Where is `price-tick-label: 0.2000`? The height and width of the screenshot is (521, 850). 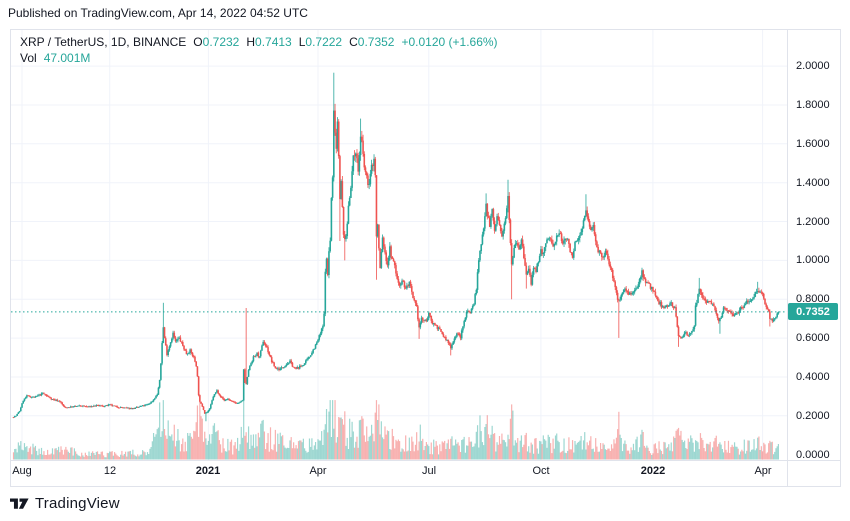
price-tick-label: 0.2000 is located at coordinates (813, 416).